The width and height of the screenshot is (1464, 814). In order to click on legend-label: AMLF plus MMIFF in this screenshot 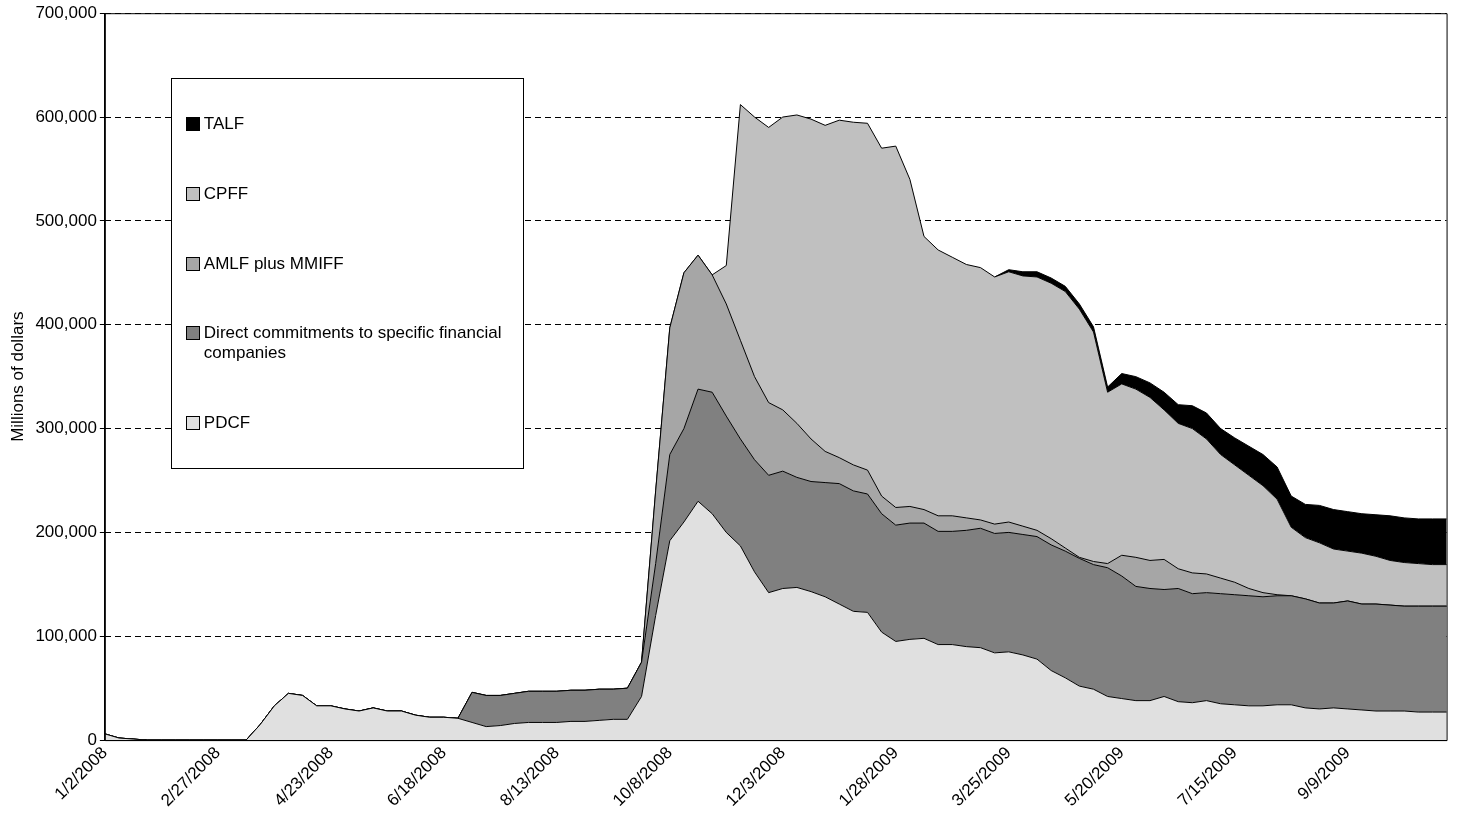, I will do `click(273, 263)`.